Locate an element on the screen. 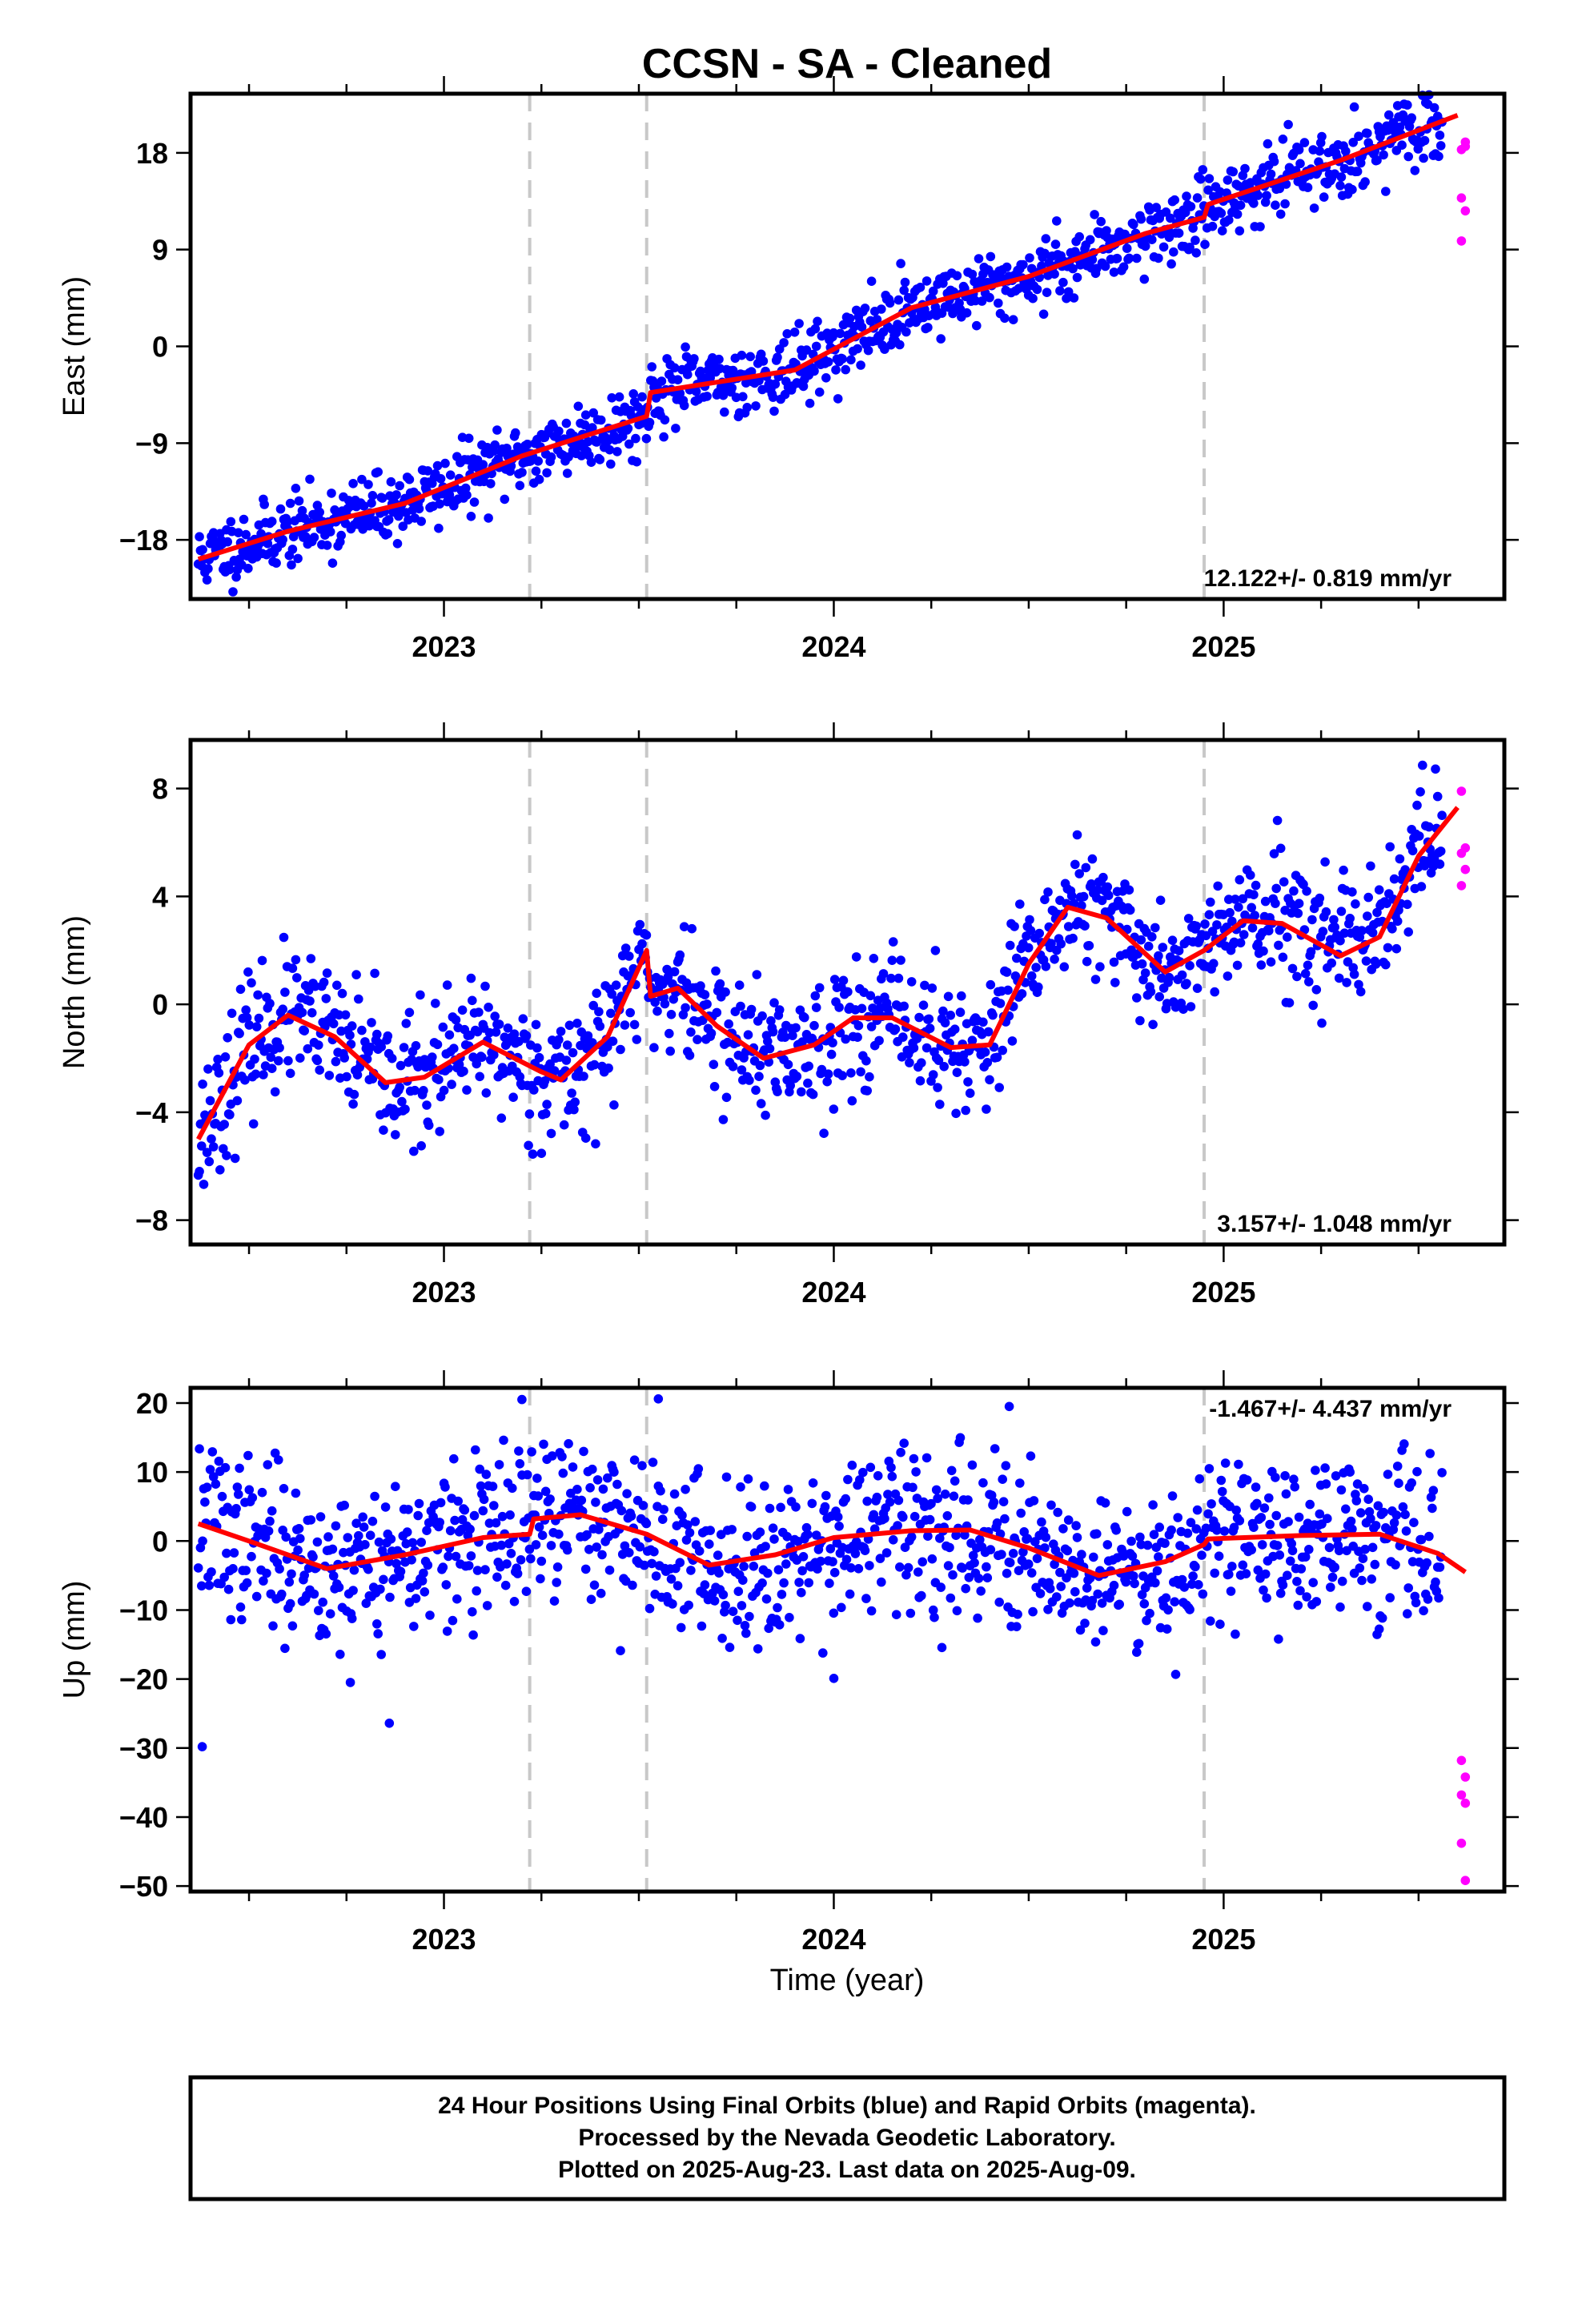  y-tick-label: −50 is located at coordinates (144, 1886).